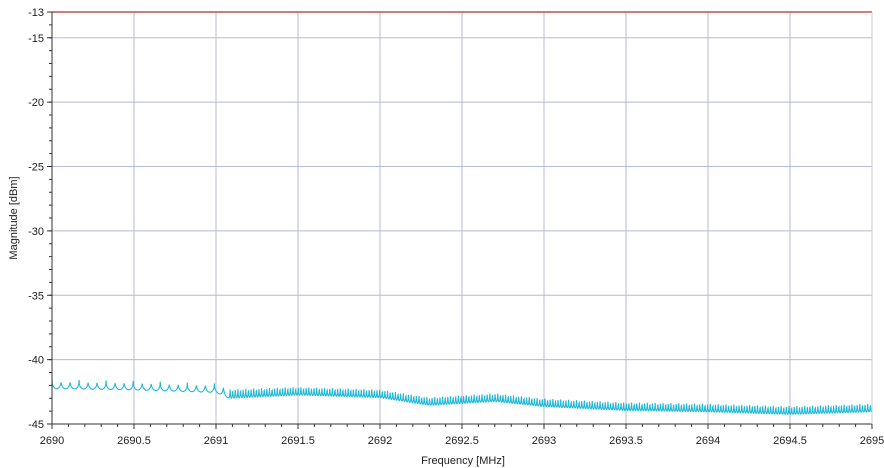  What do you see at coordinates (40, 219) in the screenshot?
I see `y-axis-ticks: -13 -15 -20 -25 -30 -35 -40 -45` at bounding box center [40, 219].